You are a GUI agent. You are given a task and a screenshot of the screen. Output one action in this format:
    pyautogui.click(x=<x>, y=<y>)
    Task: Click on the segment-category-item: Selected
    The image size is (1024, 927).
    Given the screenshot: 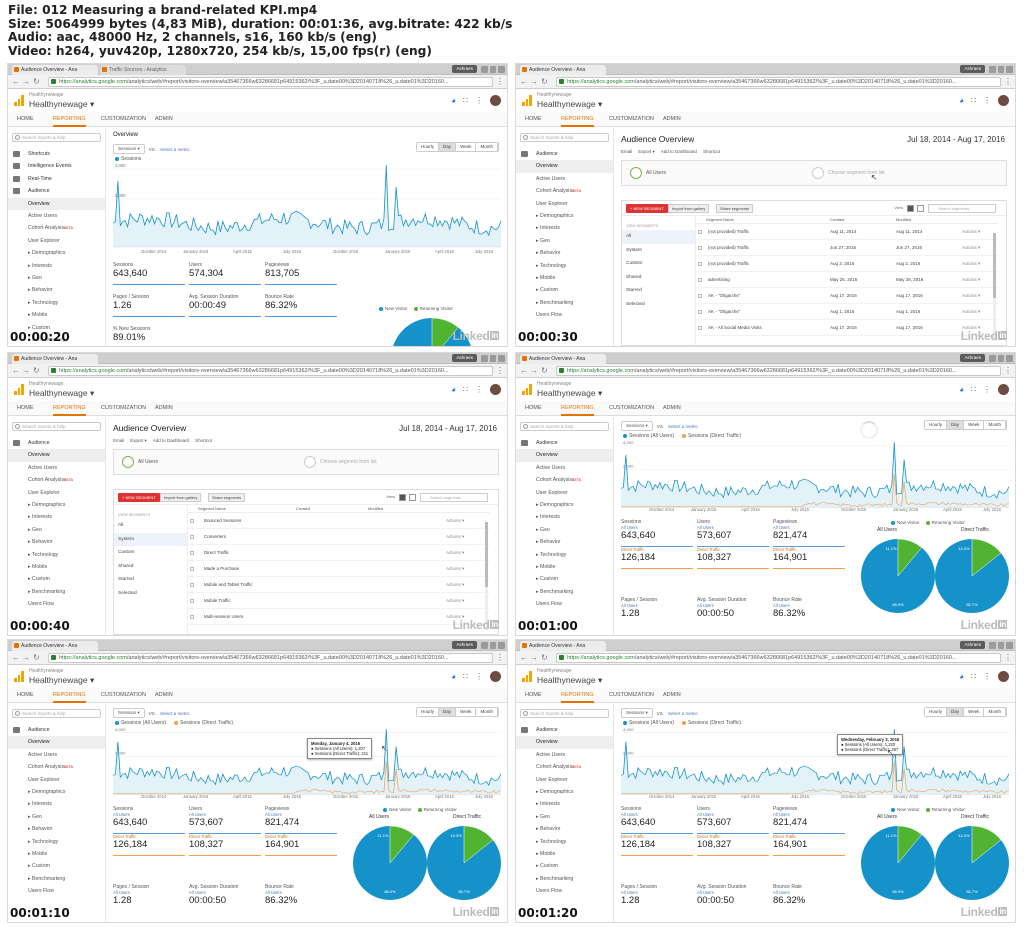 What is the action you would take?
    pyautogui.click(x=127, y=593)
    